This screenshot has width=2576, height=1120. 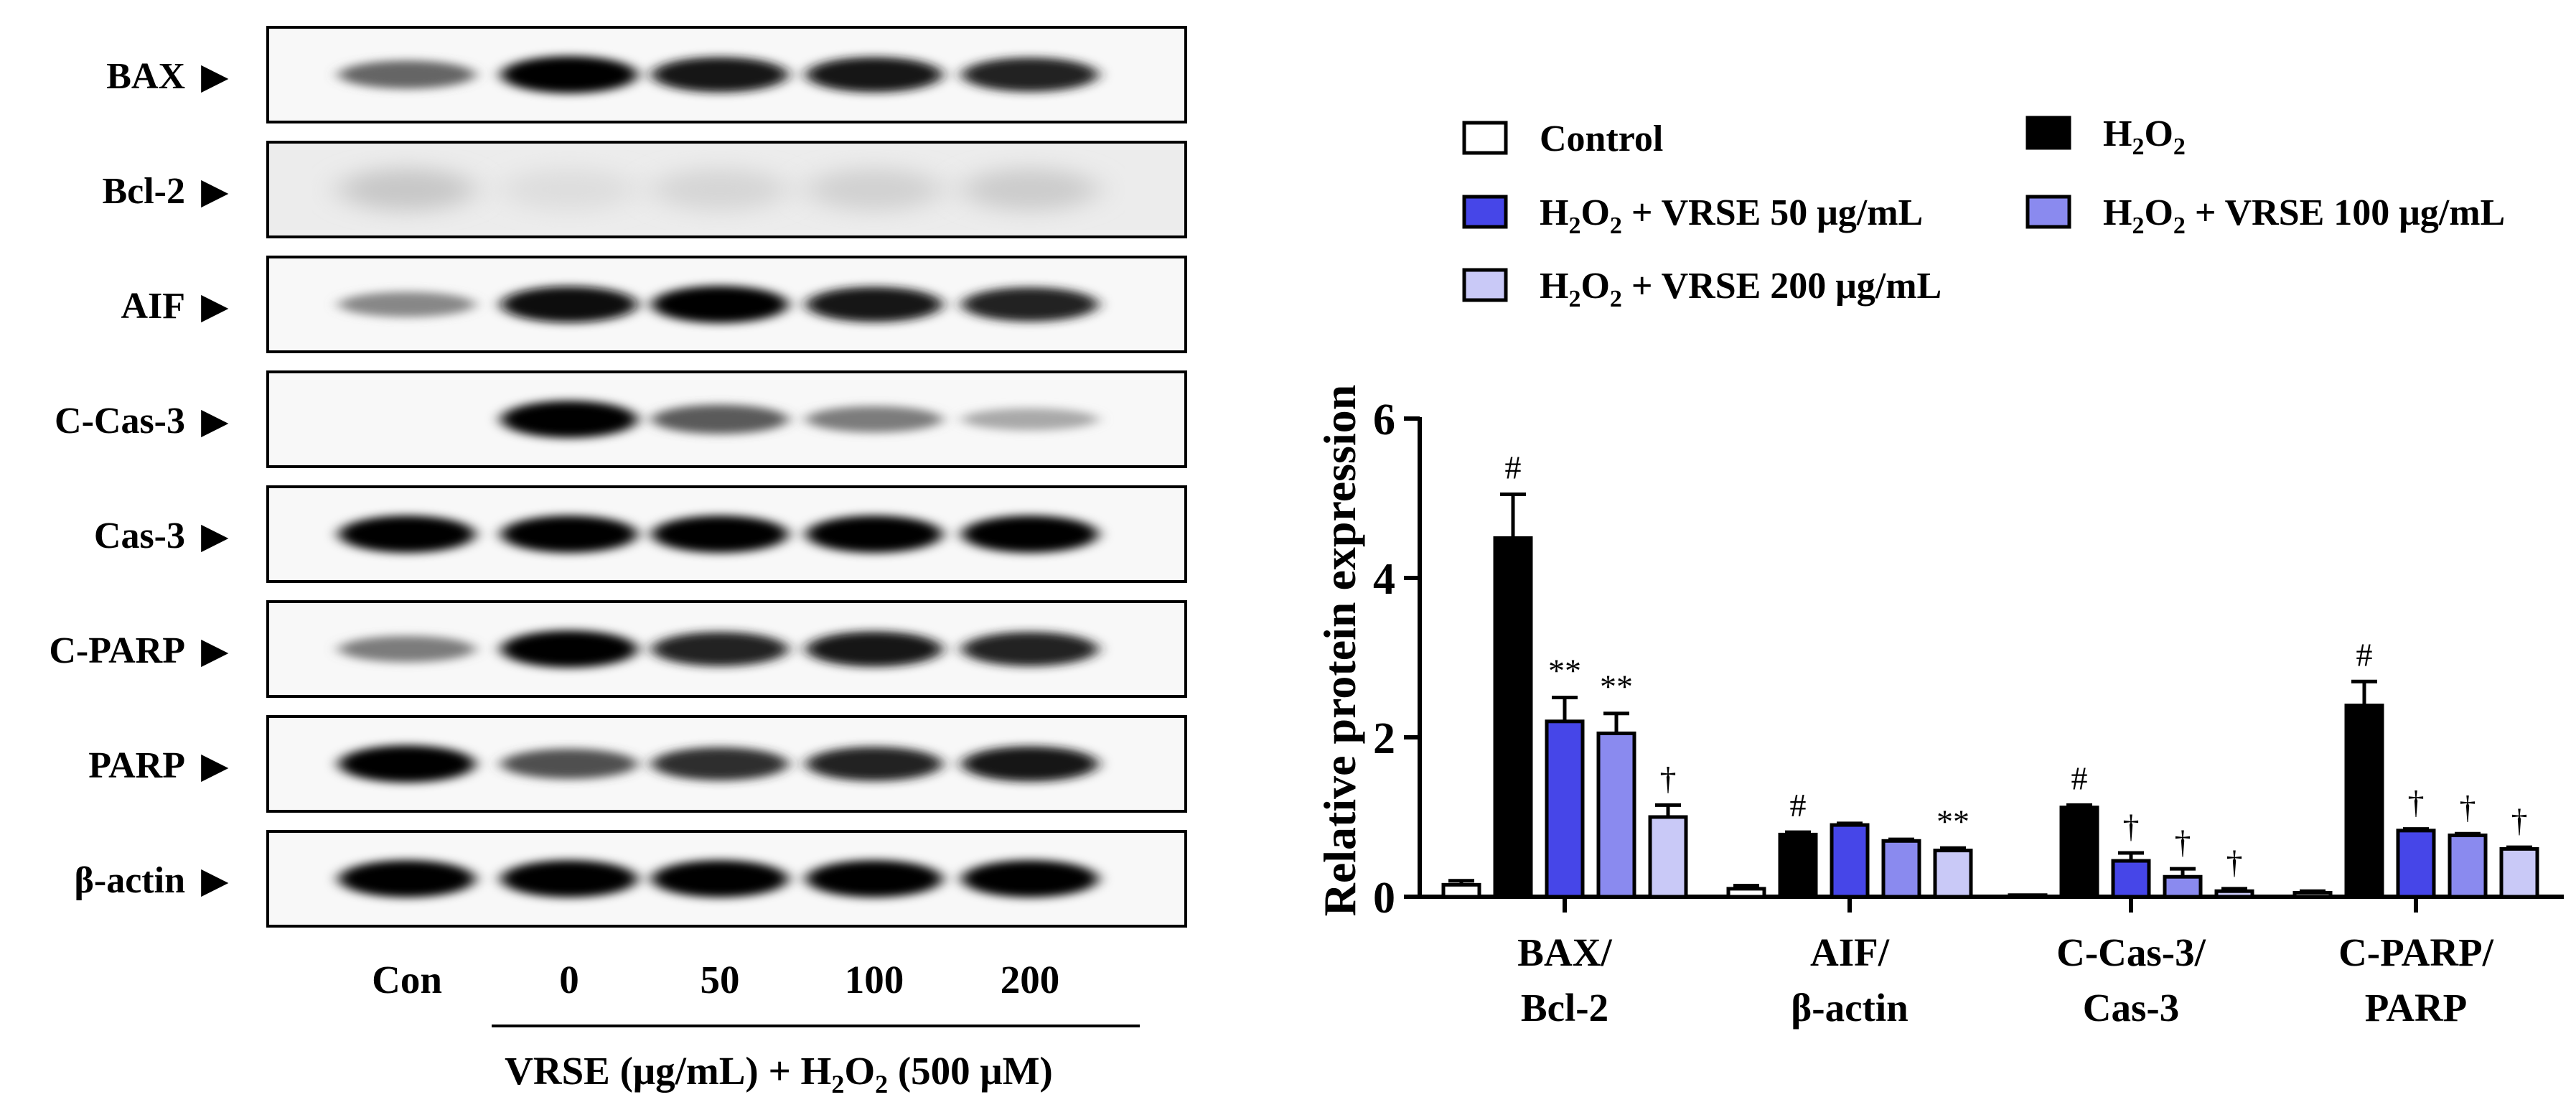 I want to click on legend-label: H2O2 + VRSE 50 μg/mL, so click(x=1732, y=215).